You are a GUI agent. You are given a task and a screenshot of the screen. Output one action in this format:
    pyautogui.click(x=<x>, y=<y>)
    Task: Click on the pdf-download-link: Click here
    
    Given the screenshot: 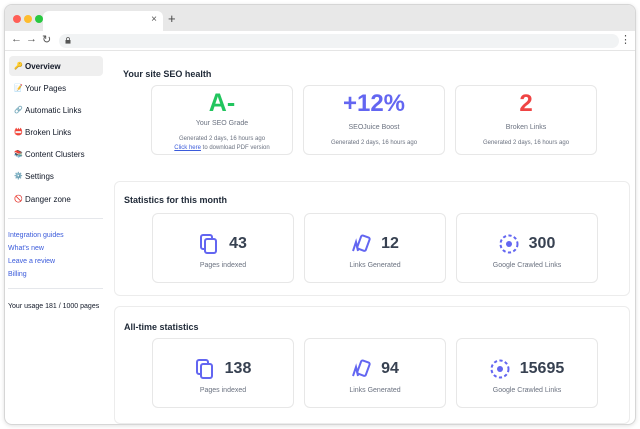 What is the action you would take?
    pyautogui.click(x=187, y=148)
    